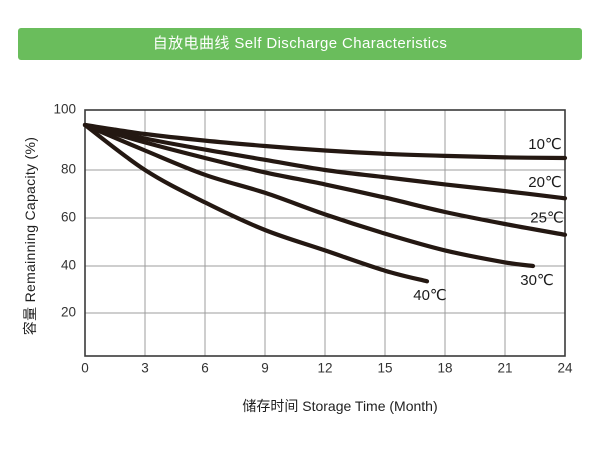 The height and width of the screenshot is (451, 600). Describe the element at coordinates (145, 368) in the screenshot. I see `x-tick-label-3: 3` at that location.